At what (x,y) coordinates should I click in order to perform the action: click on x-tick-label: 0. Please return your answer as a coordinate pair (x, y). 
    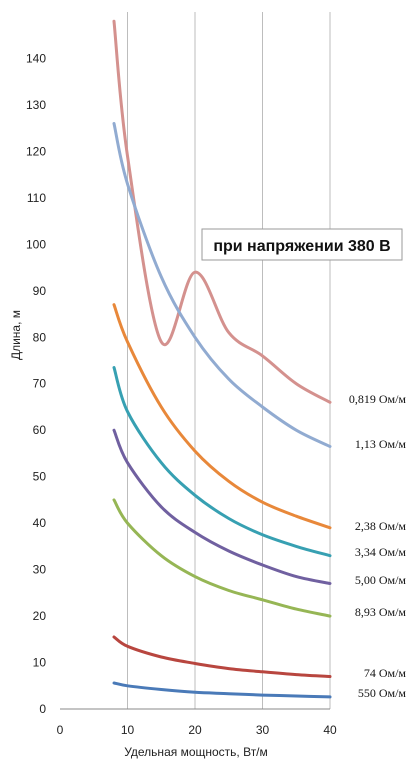
    Looking at the image, I should click on (60, 730).